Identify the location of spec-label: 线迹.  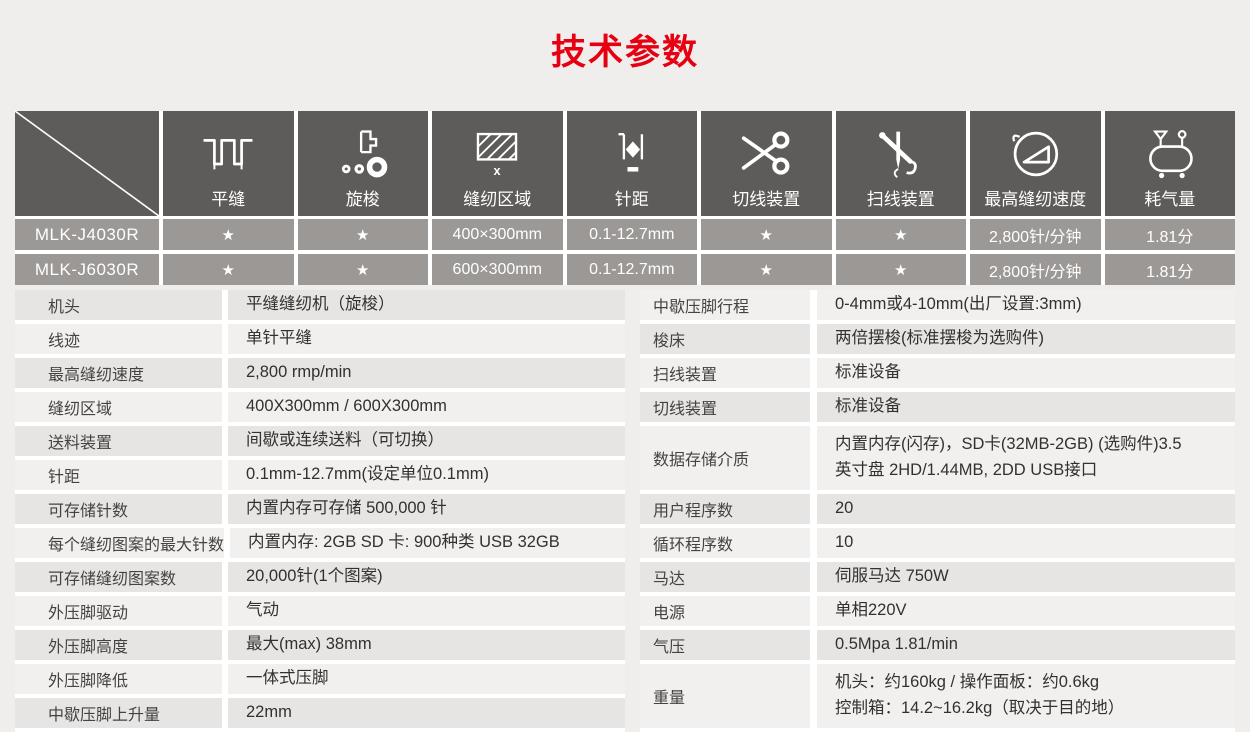
(118, 339).